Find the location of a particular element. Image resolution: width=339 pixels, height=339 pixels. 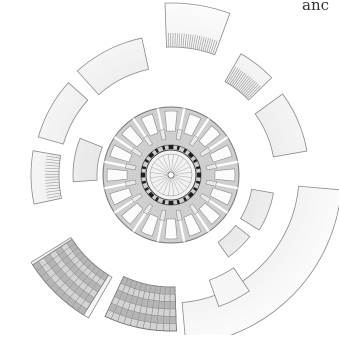

hub-center is located at coordinates (171, 175).